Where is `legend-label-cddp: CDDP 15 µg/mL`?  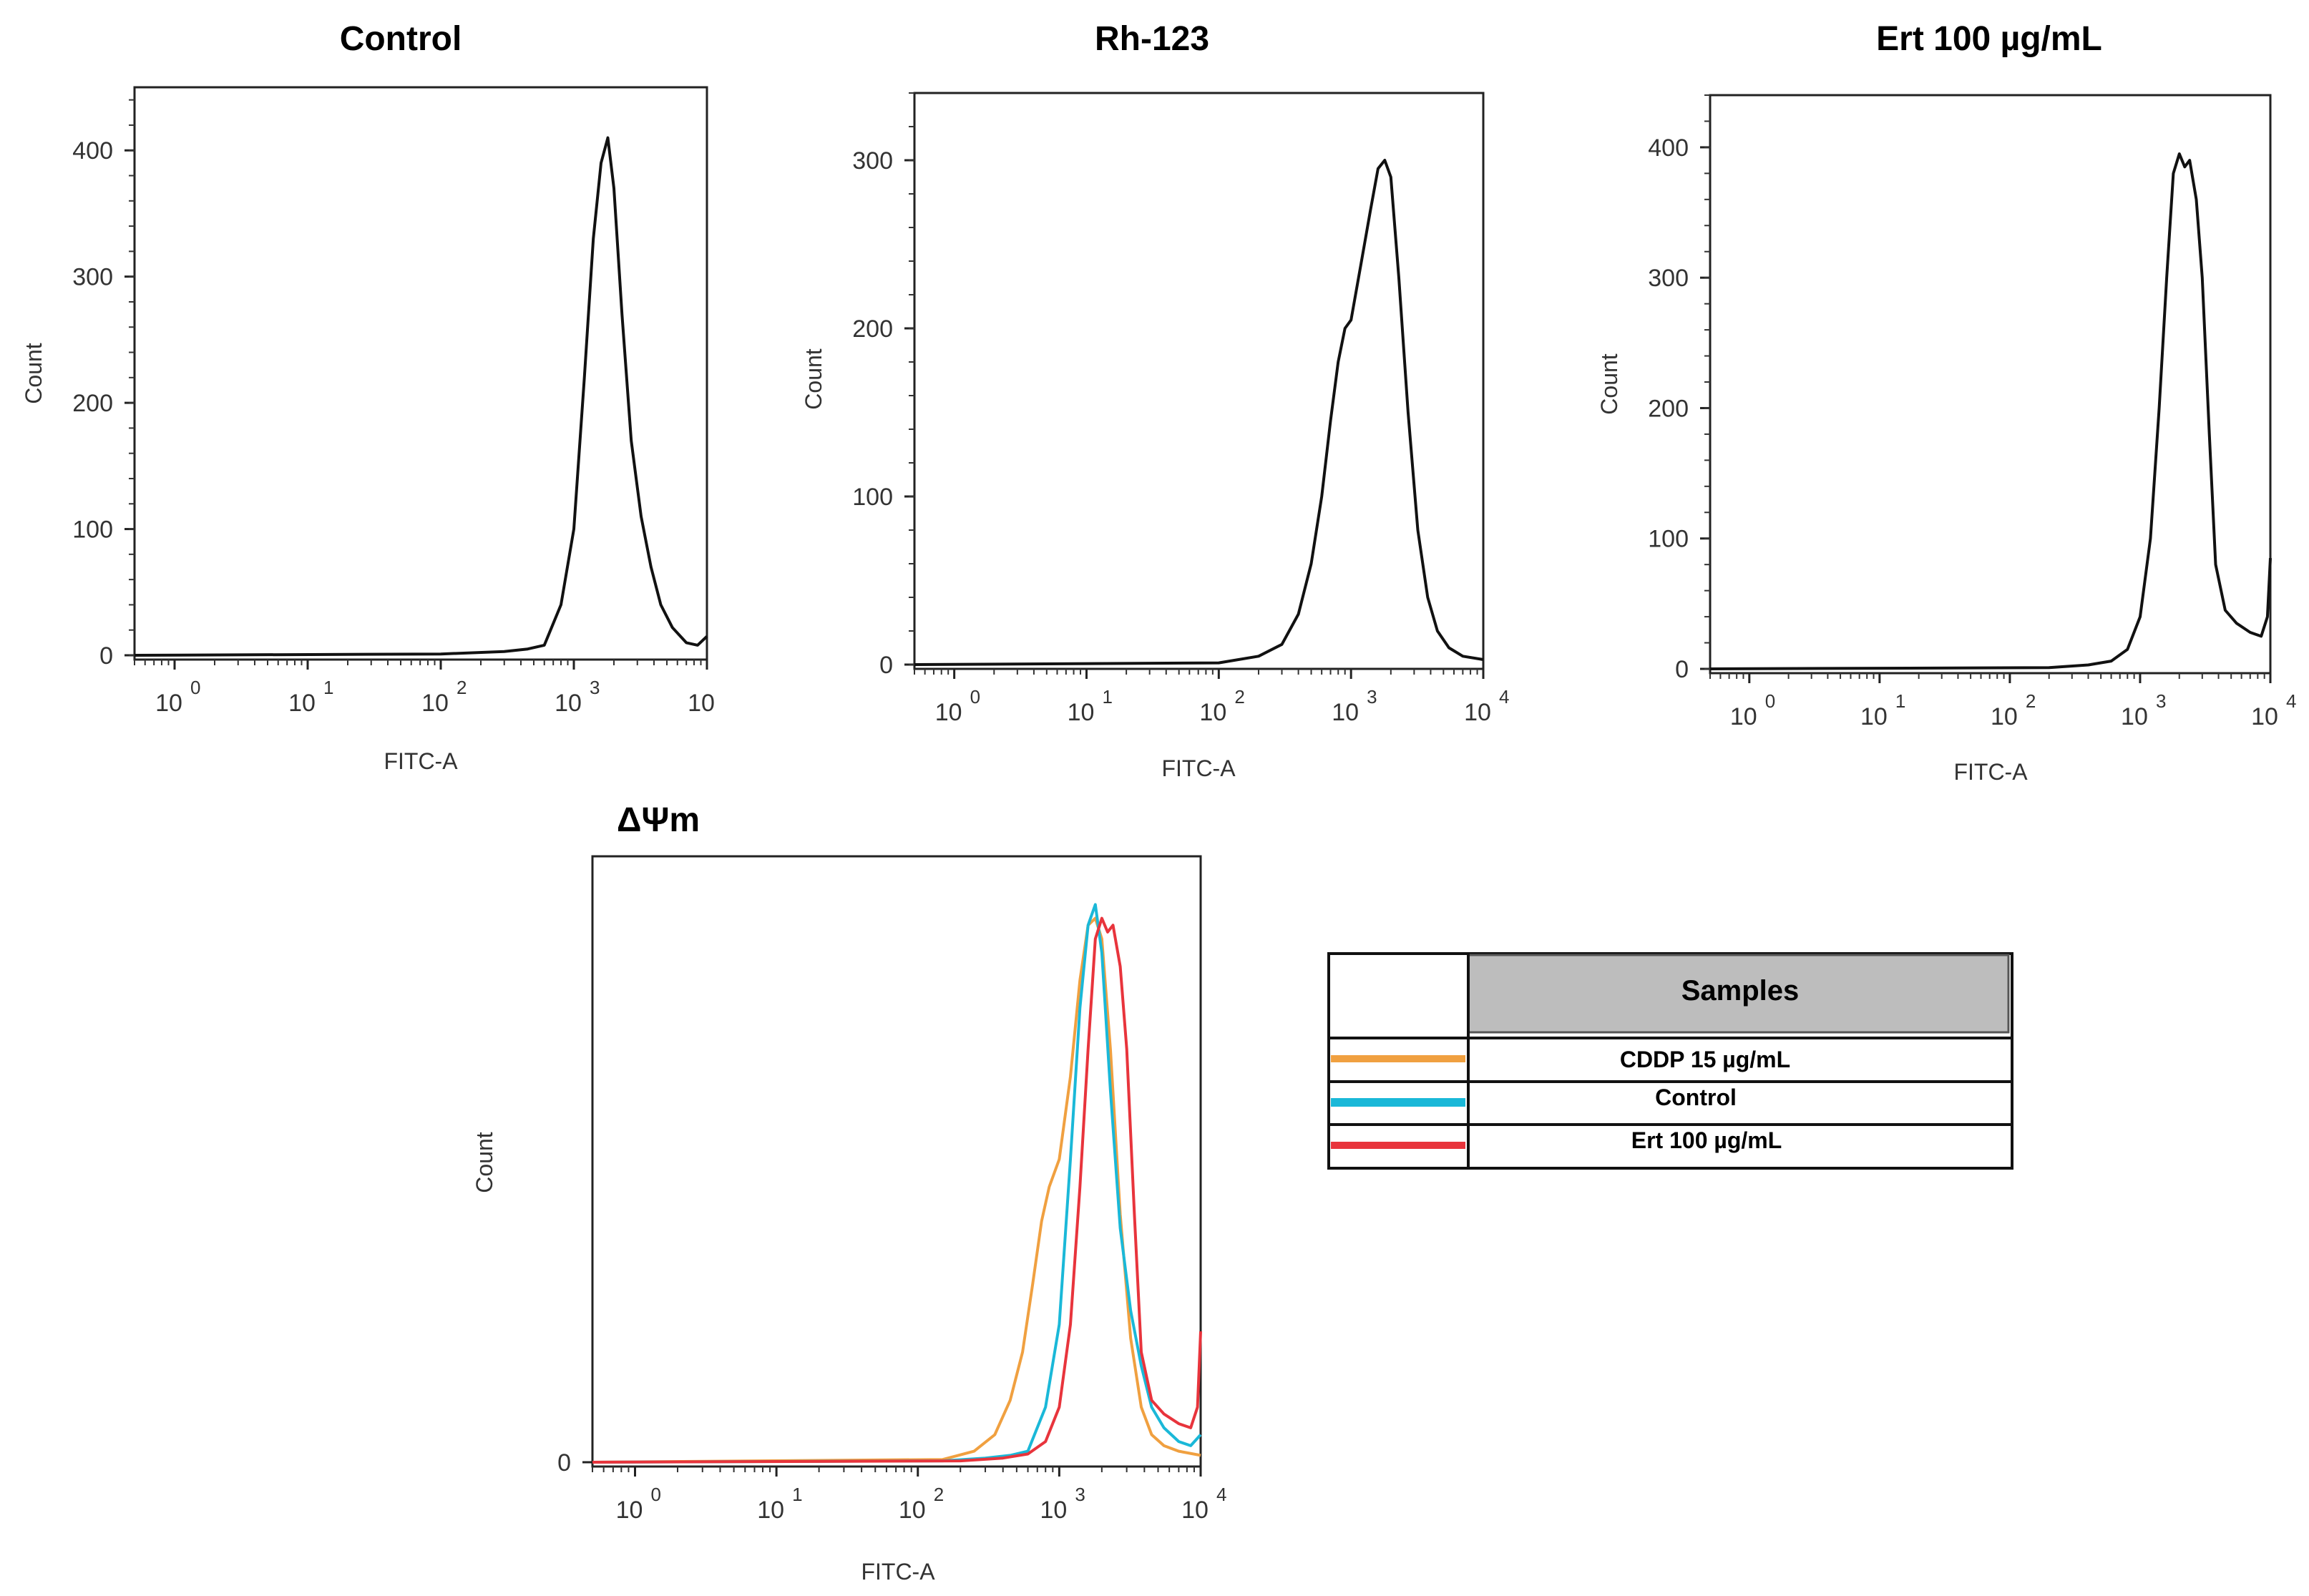
legend-label-cddp: CDDP 15 µg/mL is located at coordinates (1705, 1059).